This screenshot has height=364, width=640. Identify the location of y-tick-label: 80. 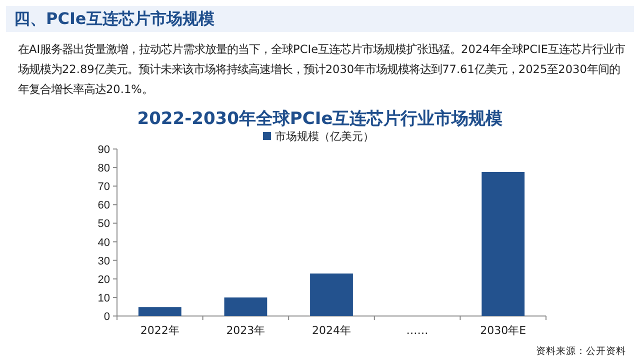
(104, 168).